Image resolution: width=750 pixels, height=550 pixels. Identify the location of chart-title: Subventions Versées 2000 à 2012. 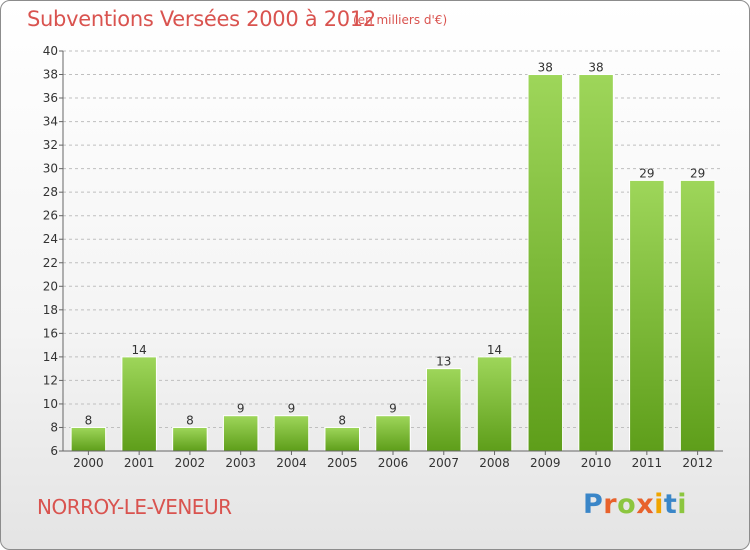
(201, 19).